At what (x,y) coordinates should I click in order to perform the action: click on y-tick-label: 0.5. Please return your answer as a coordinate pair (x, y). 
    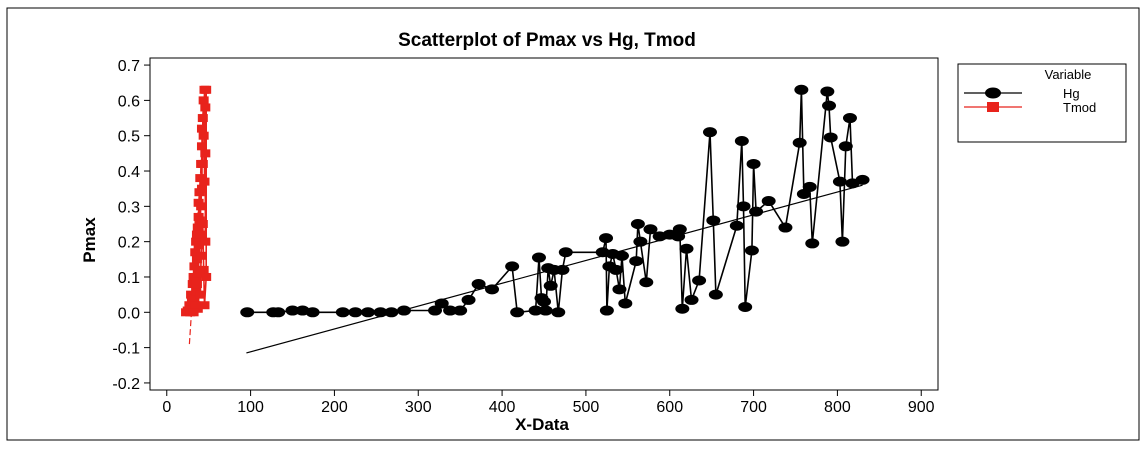
    Looking at the image, I should click on (129, 137).